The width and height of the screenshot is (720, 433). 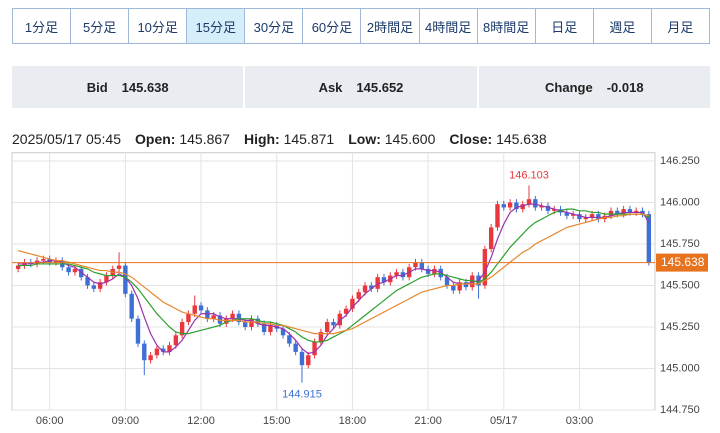 I want to click on timeframe-tab: 8時間足, so click(x=507, y=26).